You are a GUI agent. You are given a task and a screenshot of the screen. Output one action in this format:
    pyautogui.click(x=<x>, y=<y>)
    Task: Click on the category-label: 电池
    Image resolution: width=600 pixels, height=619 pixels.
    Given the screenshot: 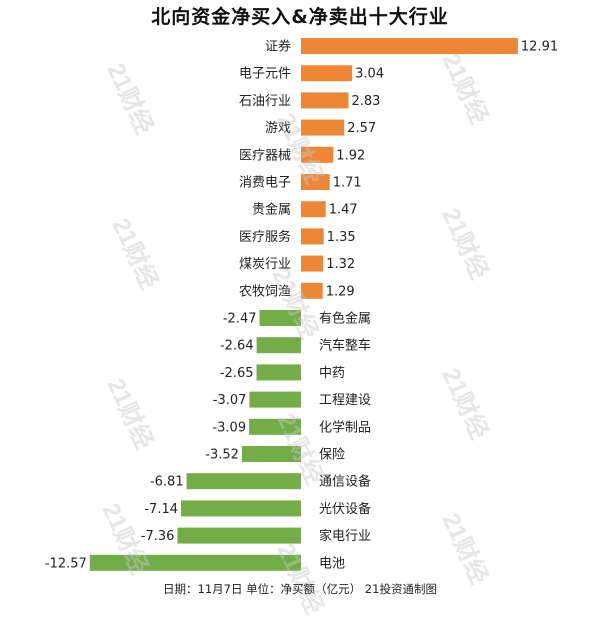 What is the action you would take?
    pyautogui.click(x=332, y=563)
    